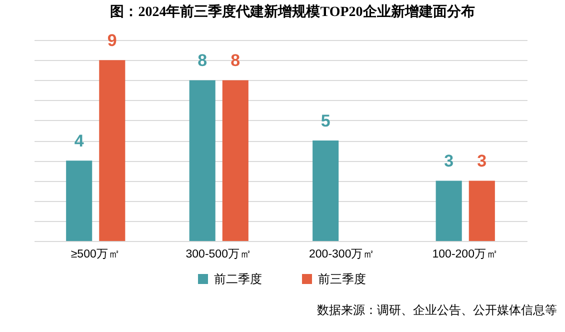 The image size is (565, 332). I want to click on x-tick-label: 200-300万㎡, so click(342, 254).